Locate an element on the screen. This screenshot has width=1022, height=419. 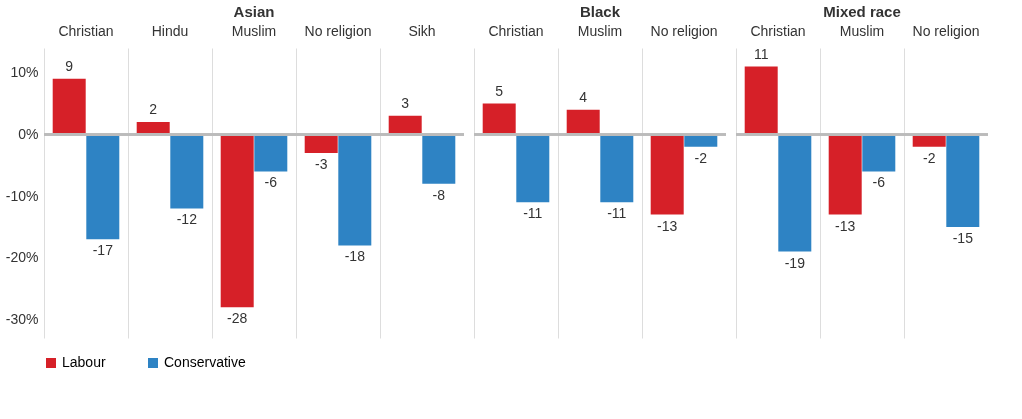
data-label: -8 is located at coordinates (439, 194).